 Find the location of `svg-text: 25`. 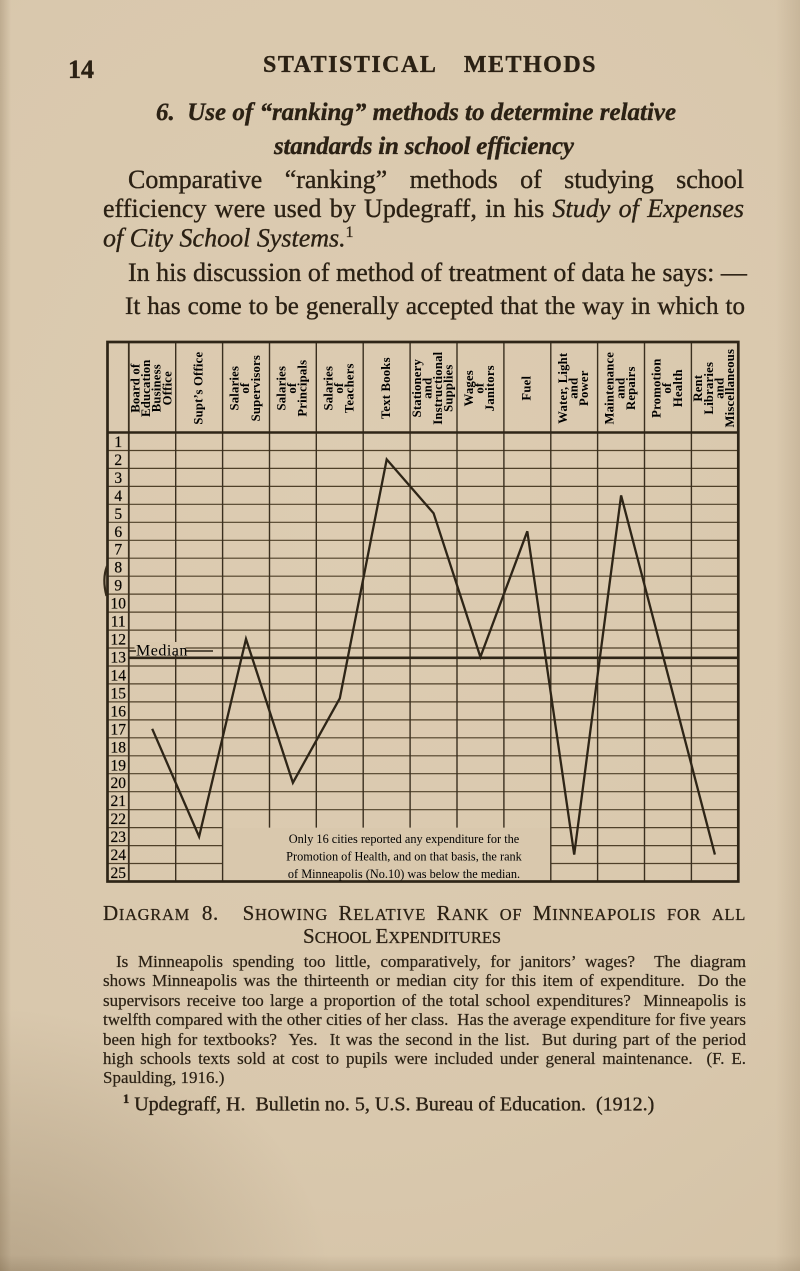

svg-text: 25 is located at coordinates (118, 873).